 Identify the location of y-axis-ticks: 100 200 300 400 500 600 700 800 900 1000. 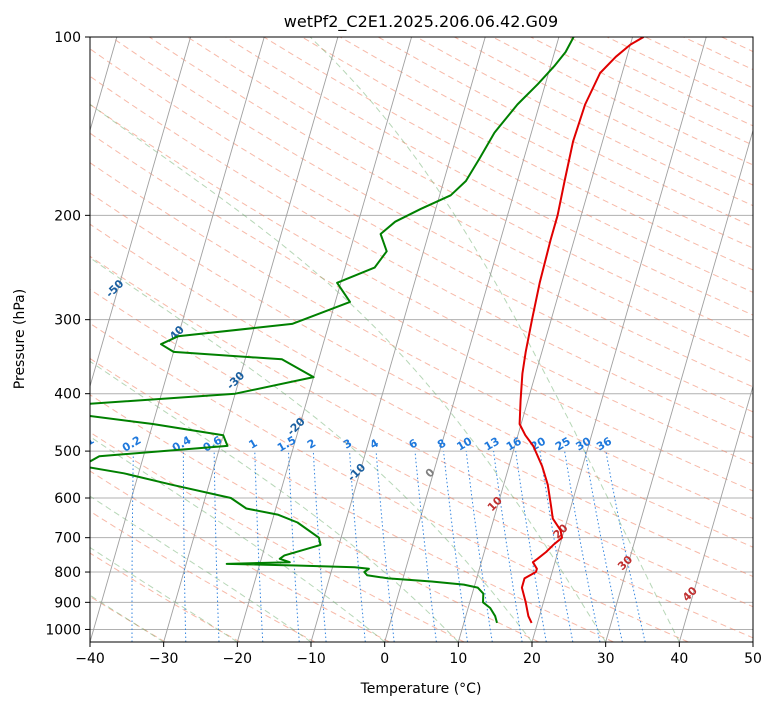
(67, 334).